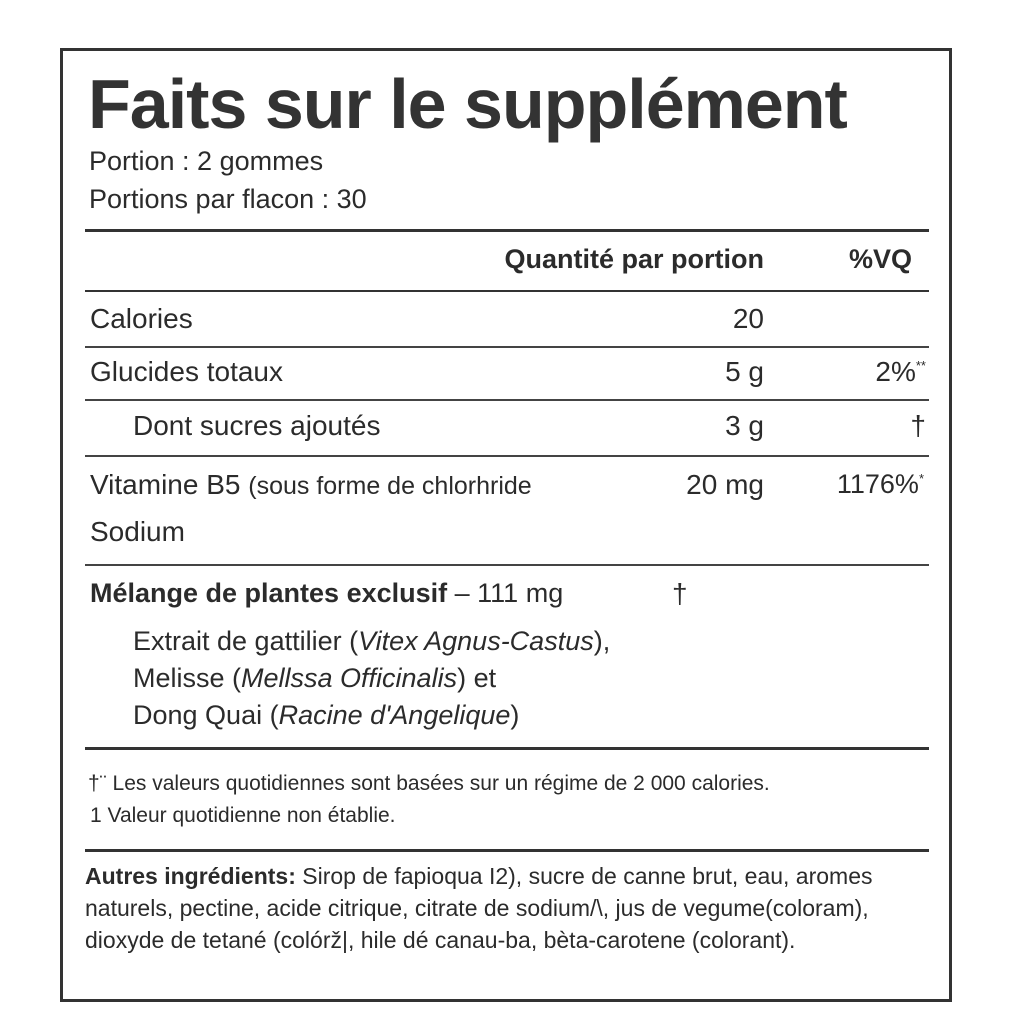  Describe the element at coordinates (680, 593) in the screenshot. I see `blend-dv: †` at that location.